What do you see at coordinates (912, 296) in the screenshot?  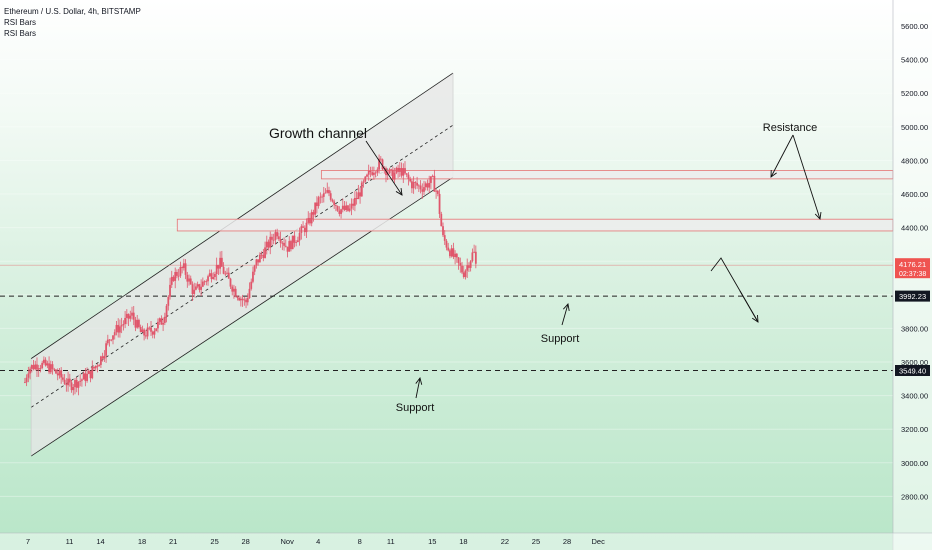 I see `support-price-tag: 3992.23` at bounding box center [912, 296].